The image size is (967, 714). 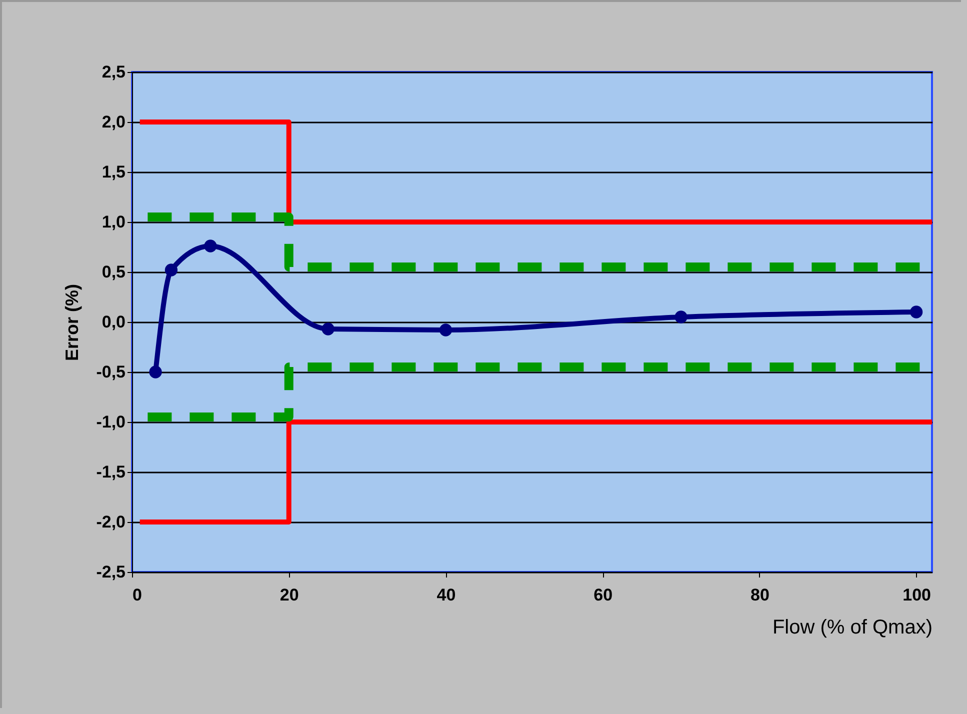 I want to click on y-tick-label: -0,5, so click(x=111, y=372).